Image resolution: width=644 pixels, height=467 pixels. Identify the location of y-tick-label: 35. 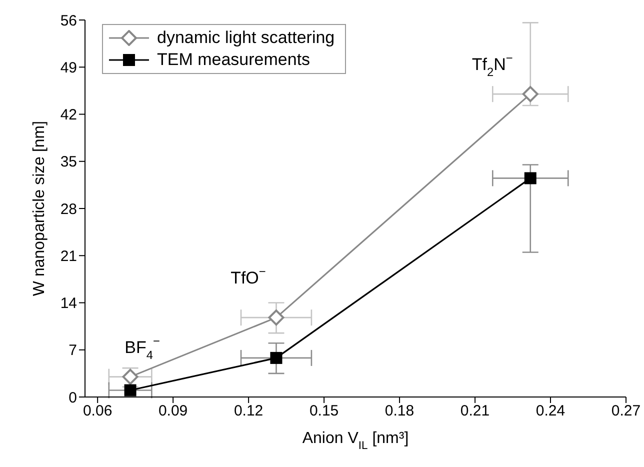
(68, 162).